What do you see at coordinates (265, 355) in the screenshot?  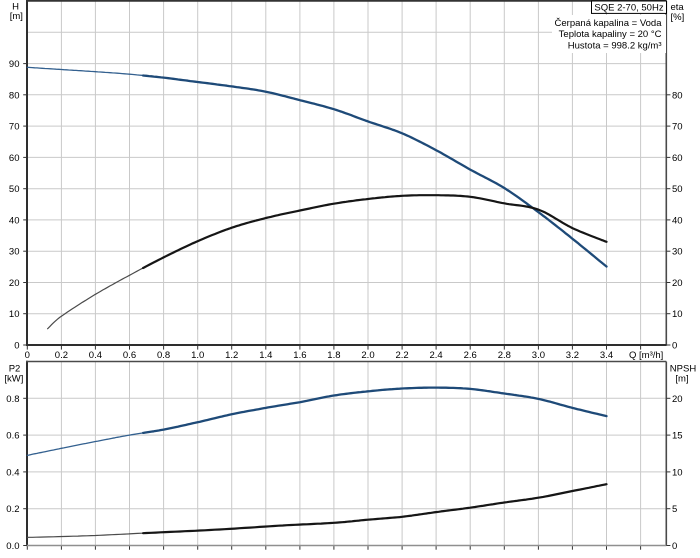 I see `svg-text: 1.4` at bounding box center [265, 355].